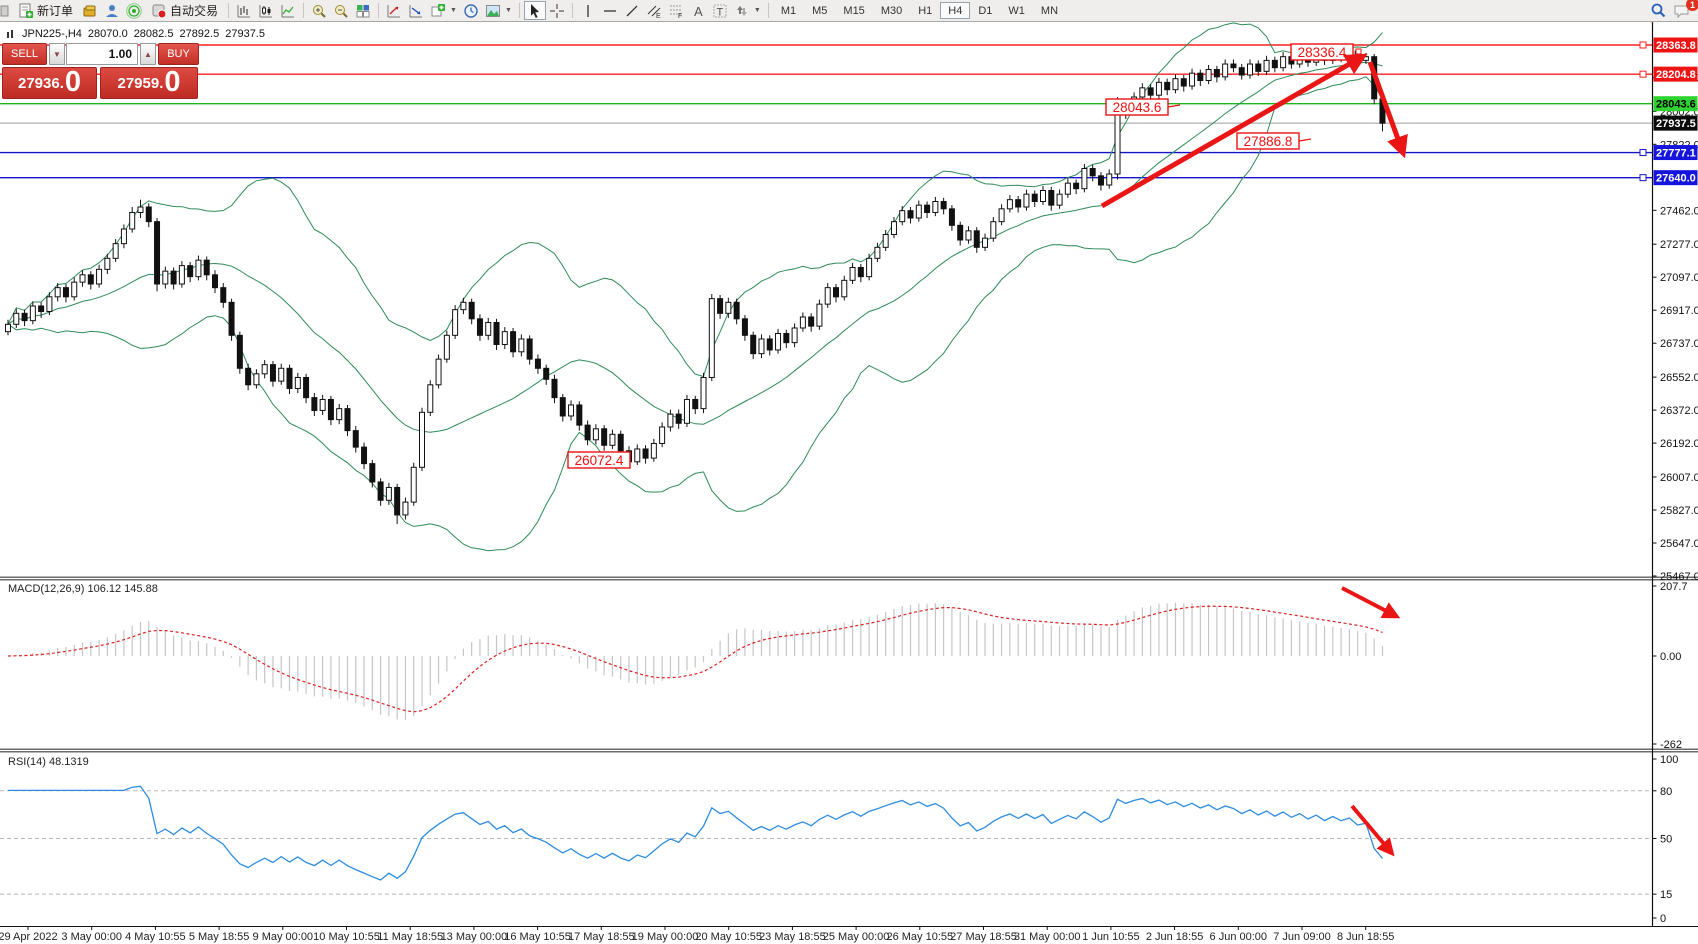 This screenshot has width=1698, height=944. I want to click on timeframe-W1: W1, so click(1016, 10).